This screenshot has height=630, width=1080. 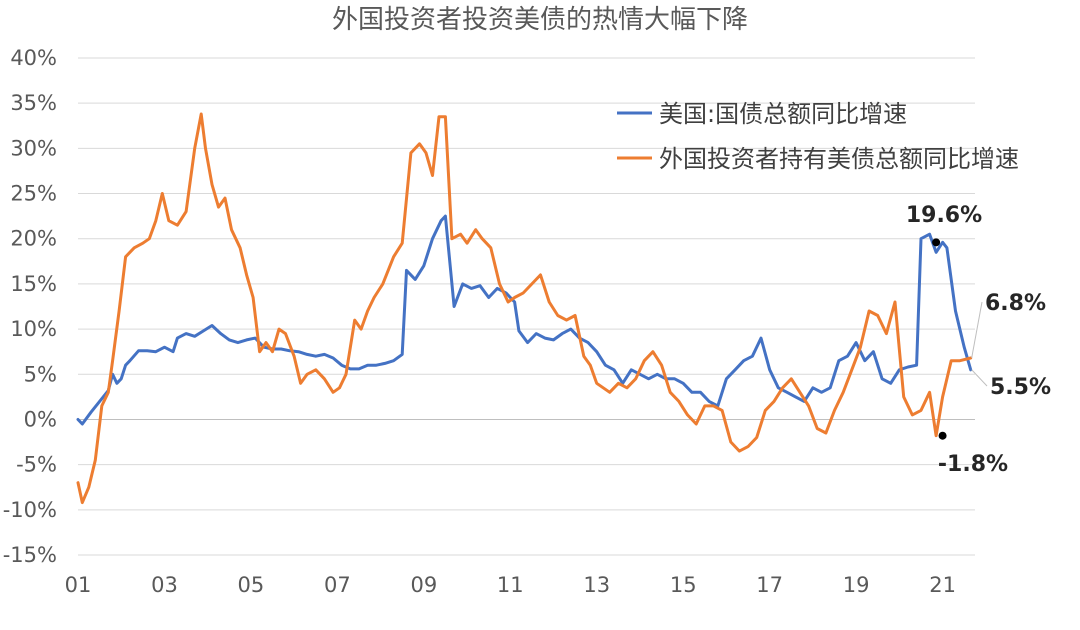 What do you see at coordinates (33, 329) in the screenshot?
I see `y-tick-label: 10%` at bounding box center [33, 329].